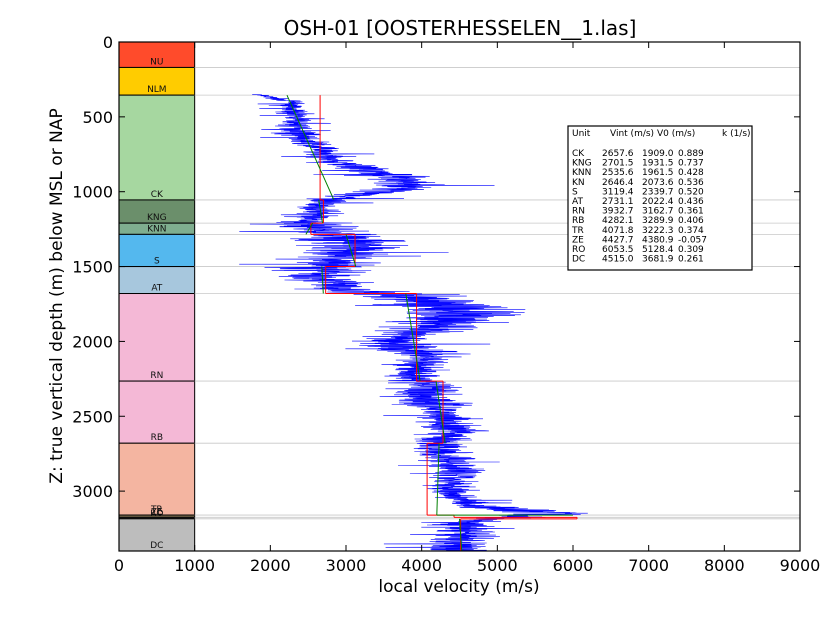 The width and height of the screenshot is (840, 630). Describe the element at coordinates (92, 491) in the screenshot. I see `y-tick-label: 3000` at that location.